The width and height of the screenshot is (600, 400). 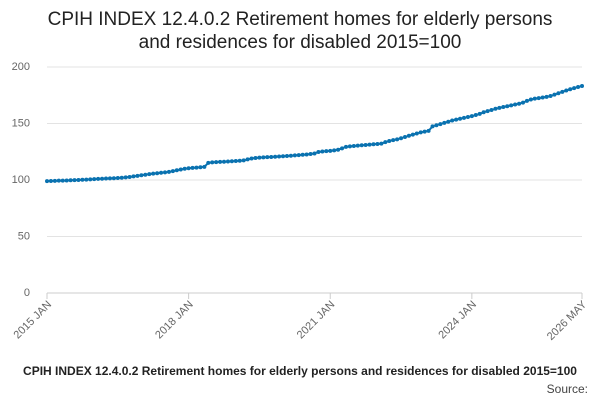 I want to click on x-tick-label: 2026 MAY, so click(x=567, y=320).